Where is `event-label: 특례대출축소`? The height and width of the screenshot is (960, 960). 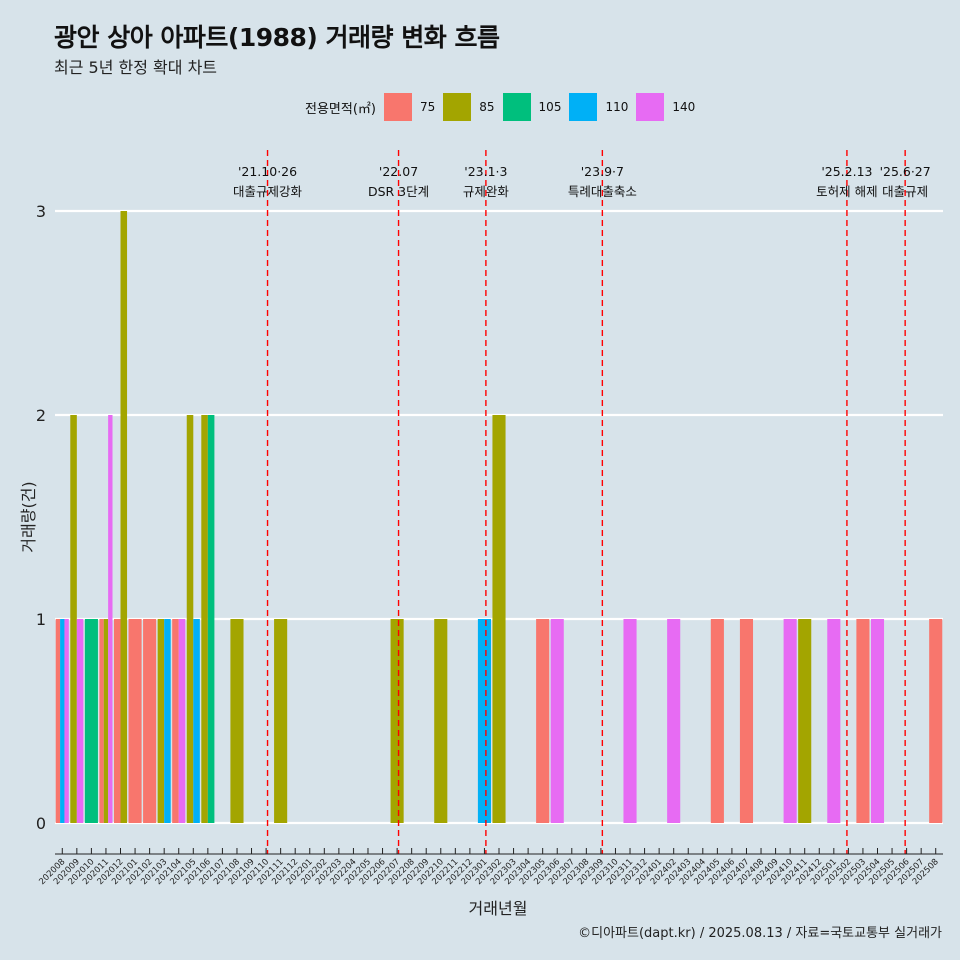 event-label: 특례대출축소 is located at coordinates (602, 191).